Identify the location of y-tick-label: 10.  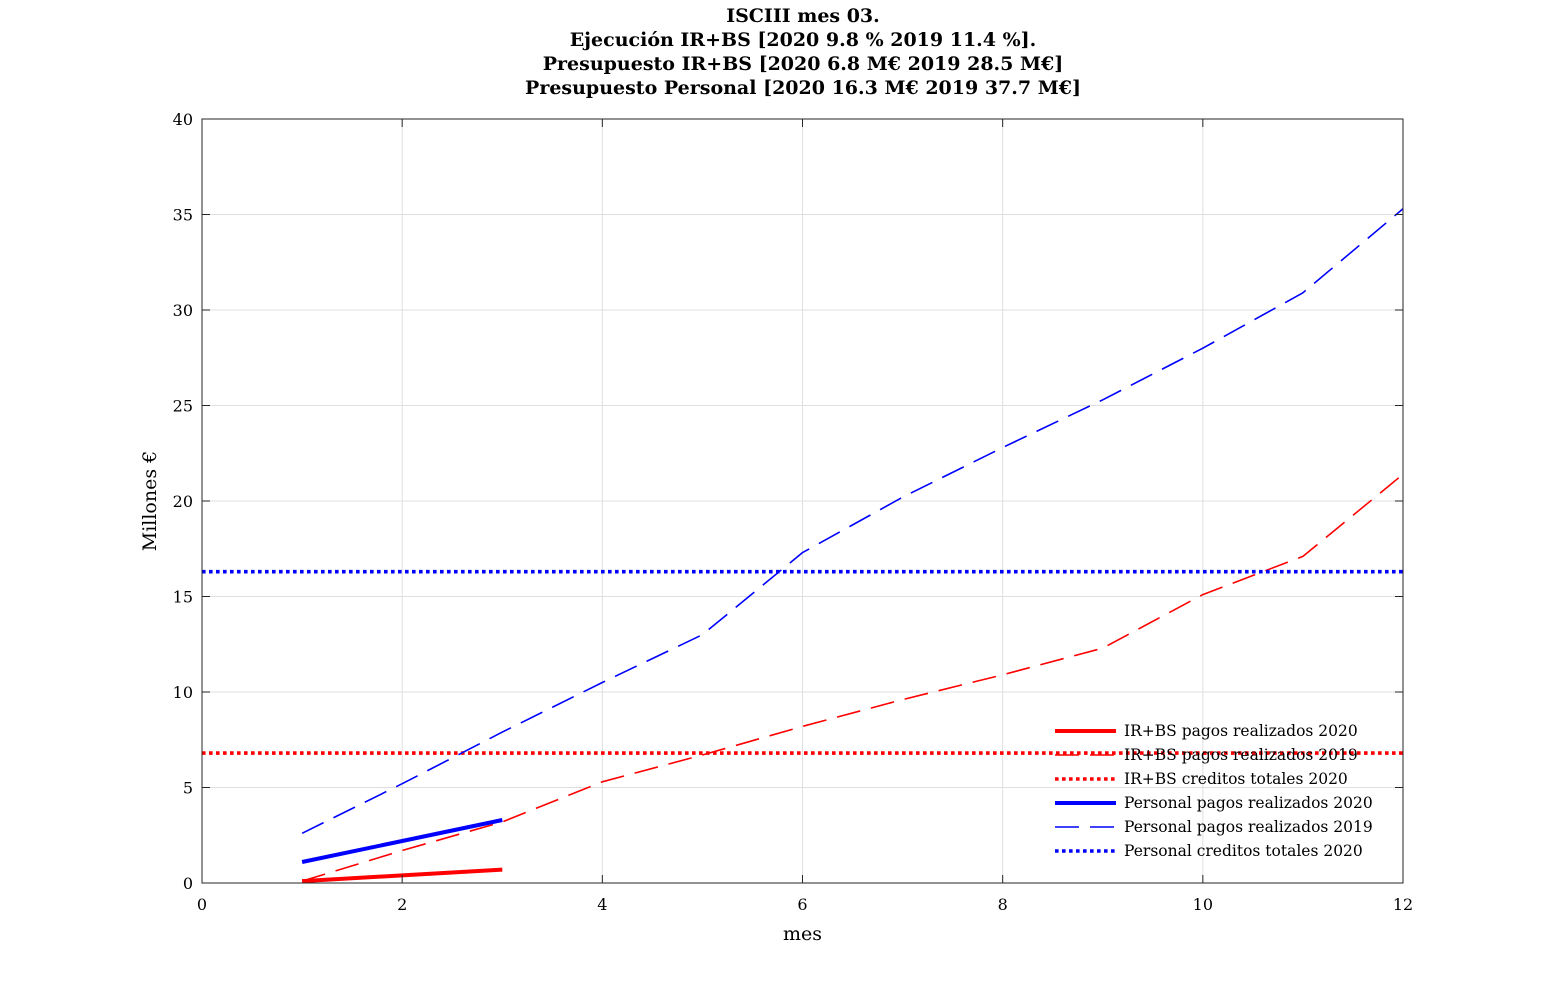
(183, 692).